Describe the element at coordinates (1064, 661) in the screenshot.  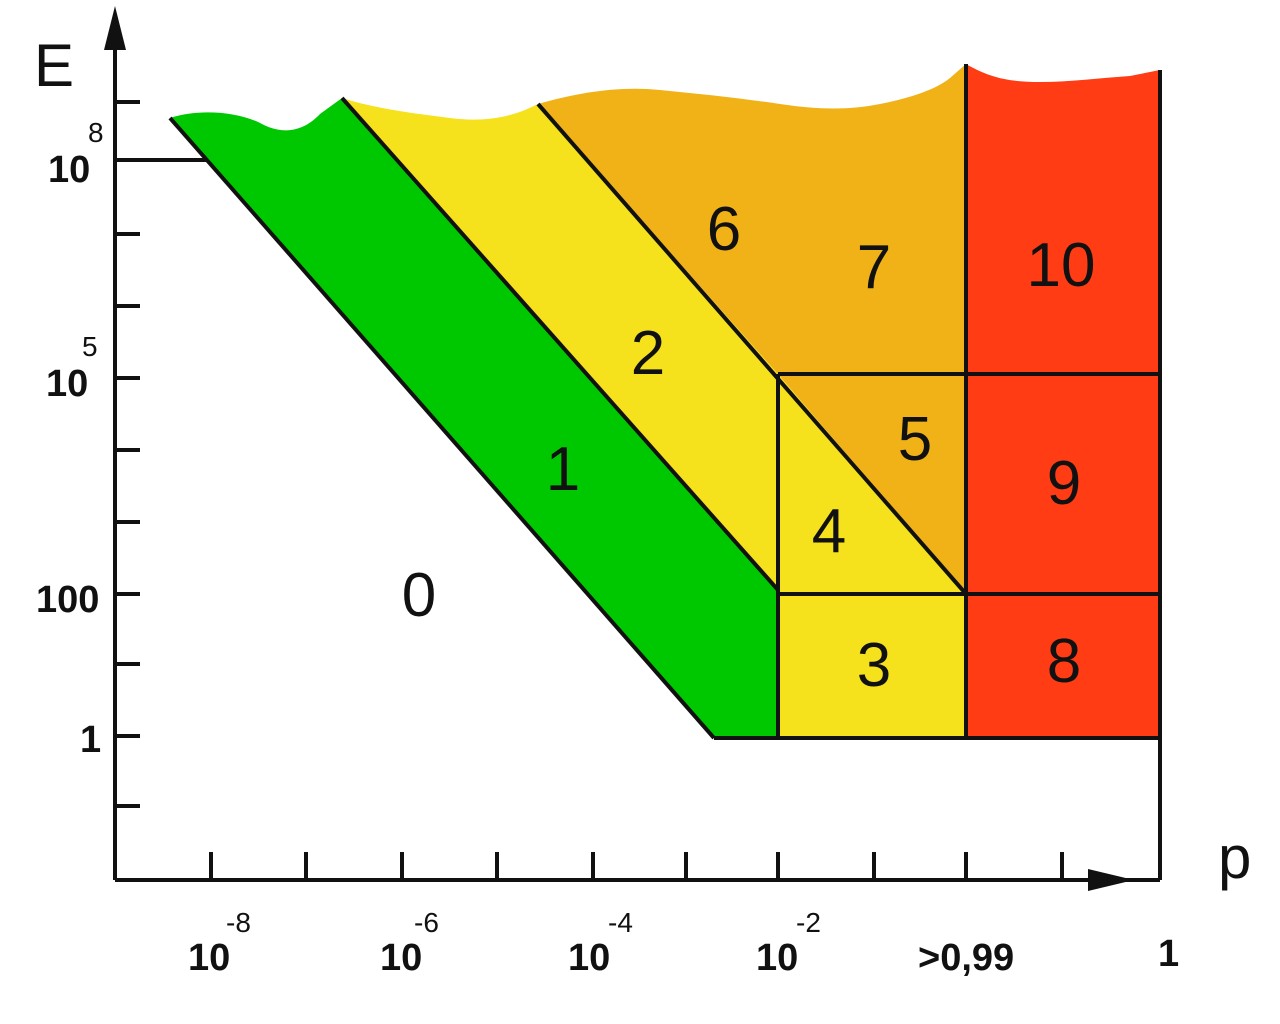
I see `region-label-8: 8` at that location.